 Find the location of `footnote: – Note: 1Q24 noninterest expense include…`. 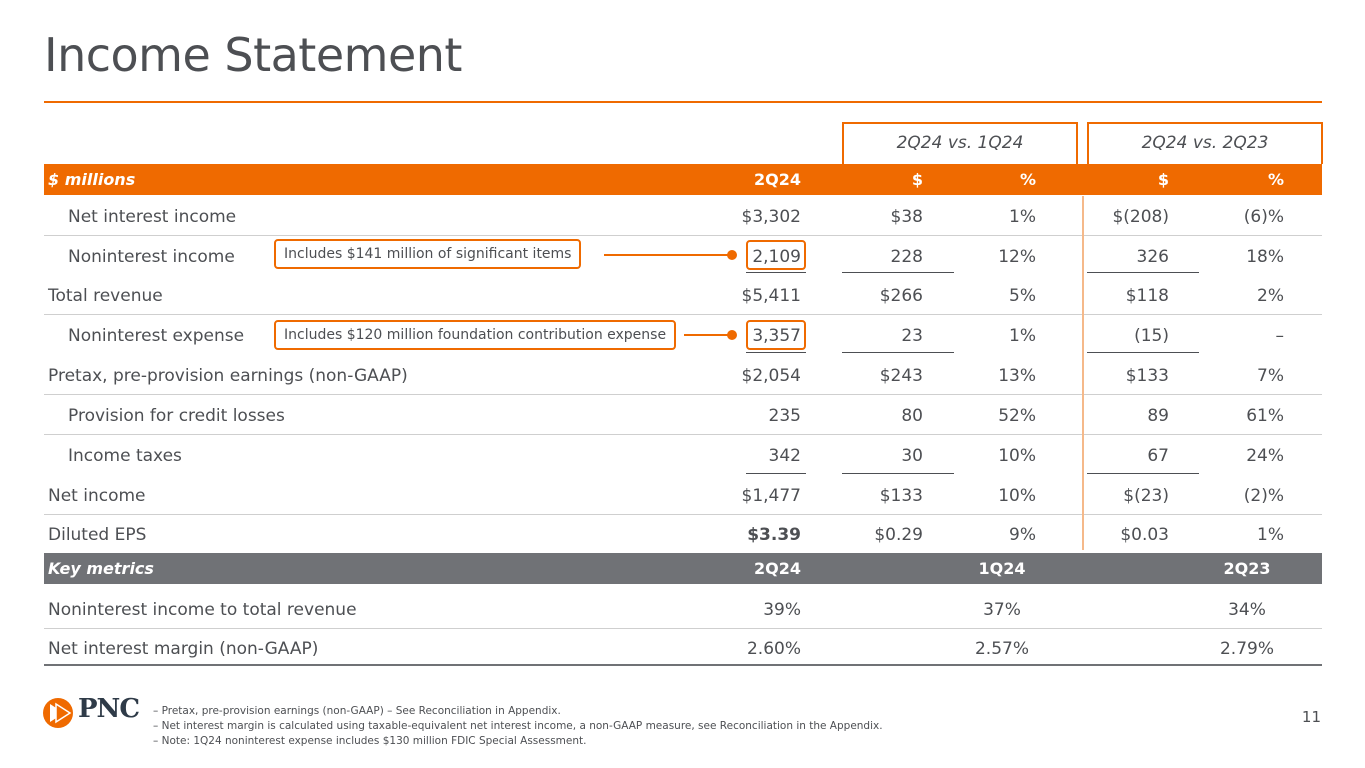

footnote: – Note: 1Q24 noninterest expense include… is located at coordinates (370, 741).